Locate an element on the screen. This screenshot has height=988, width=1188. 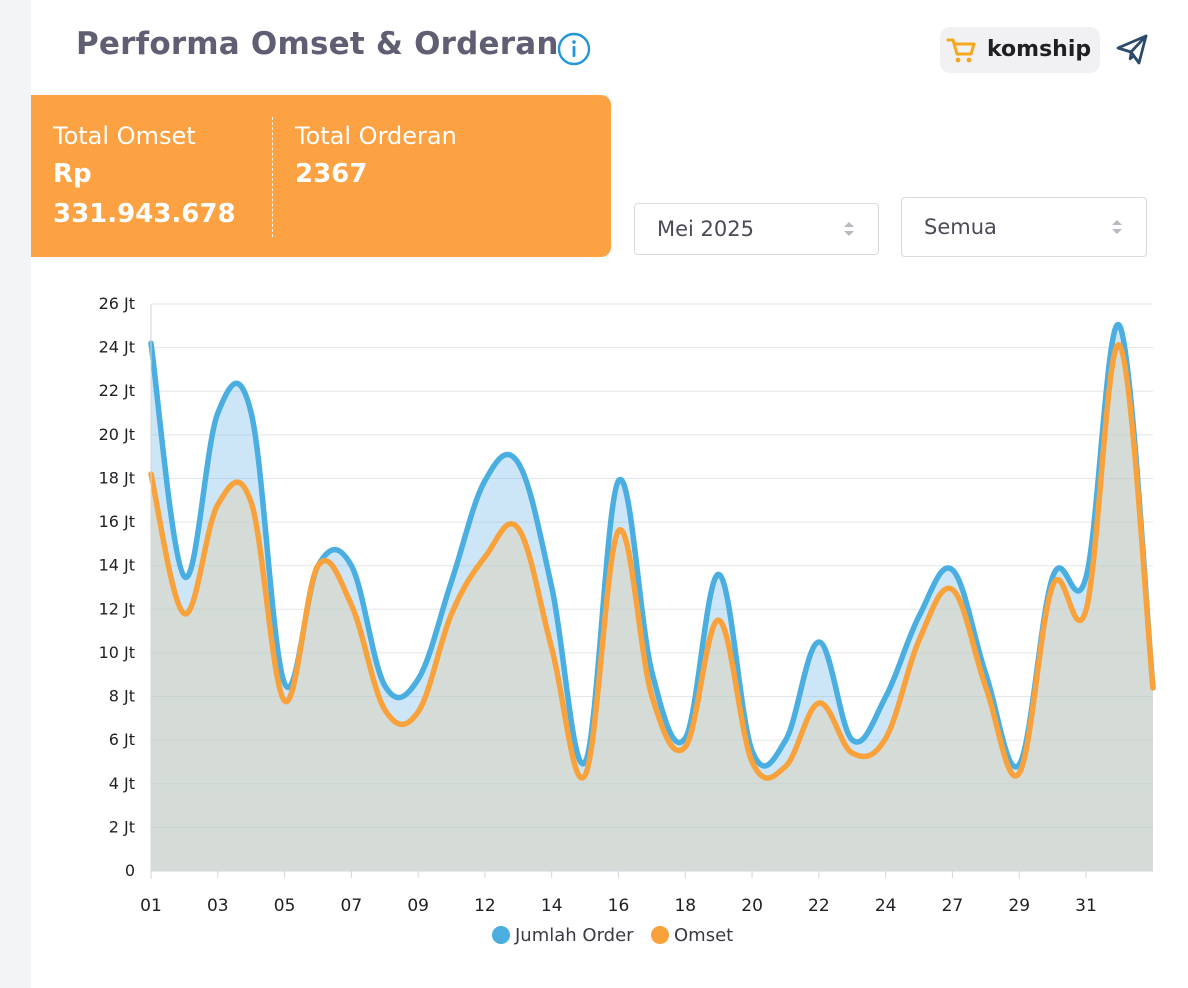
total-omset-currency: Rp is located at coordinates (72, 174).